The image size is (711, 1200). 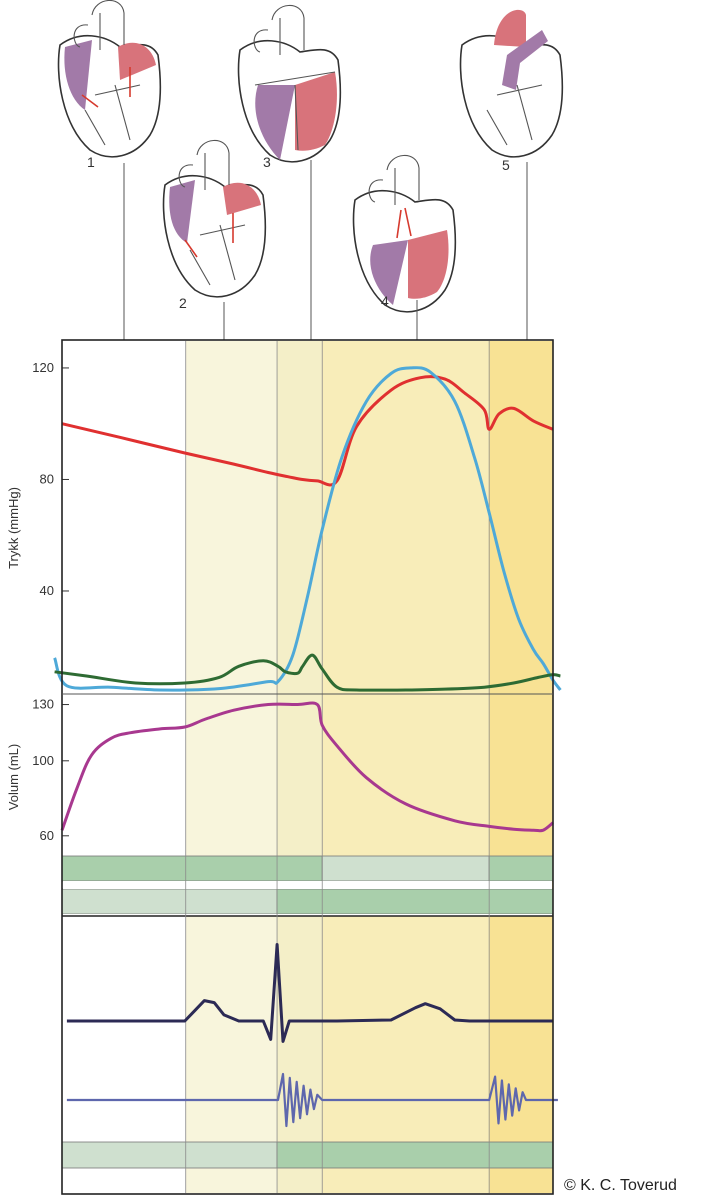 What do you see at coordinates (399, 224) in the screenshot?
I see `flow-arrow-pulmonary` at bounding box center [399, 224].